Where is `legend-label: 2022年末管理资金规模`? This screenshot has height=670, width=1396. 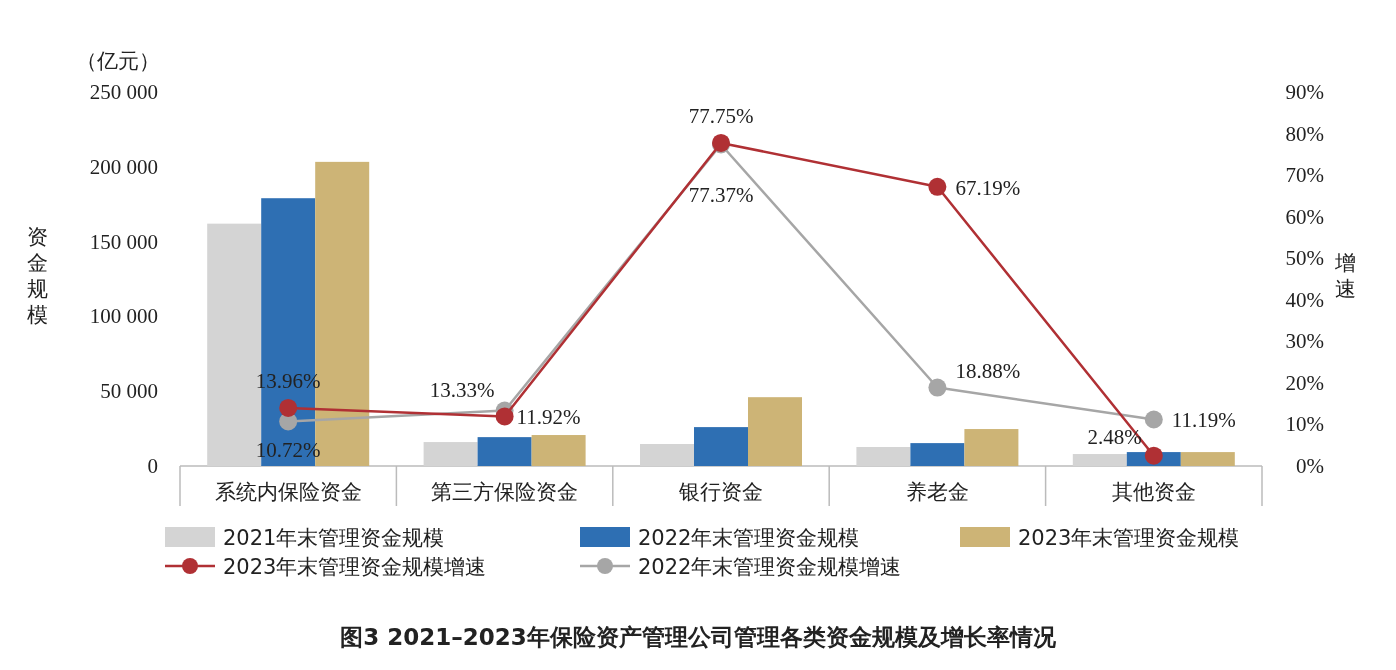 legend-label: 2022年末管理资金规模 is located at coordinates (749, 538).